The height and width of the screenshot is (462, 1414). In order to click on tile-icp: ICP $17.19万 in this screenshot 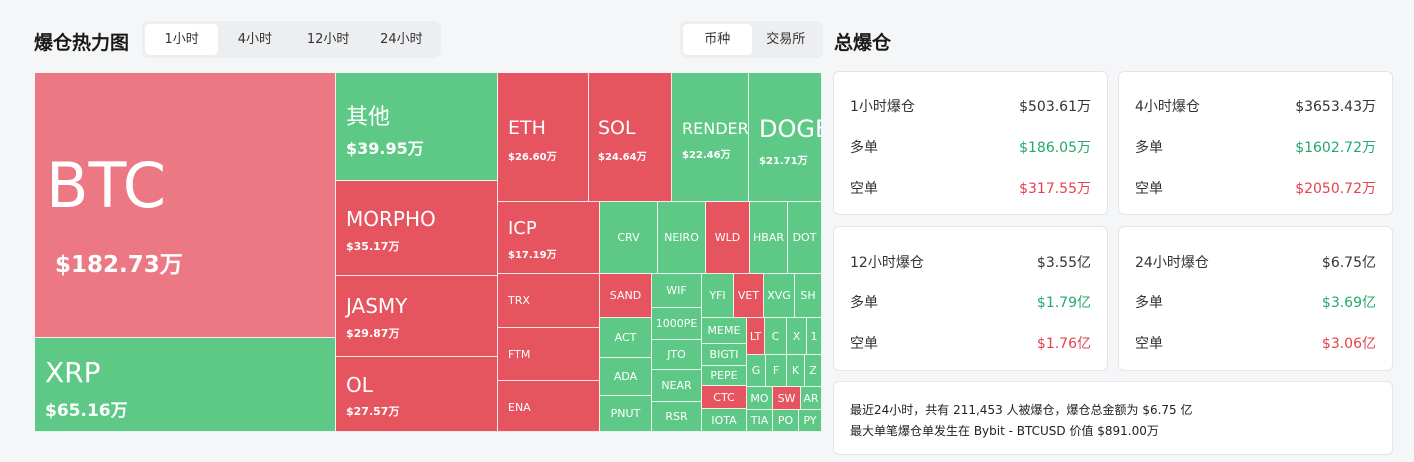, I will do `click(549, 238)`.